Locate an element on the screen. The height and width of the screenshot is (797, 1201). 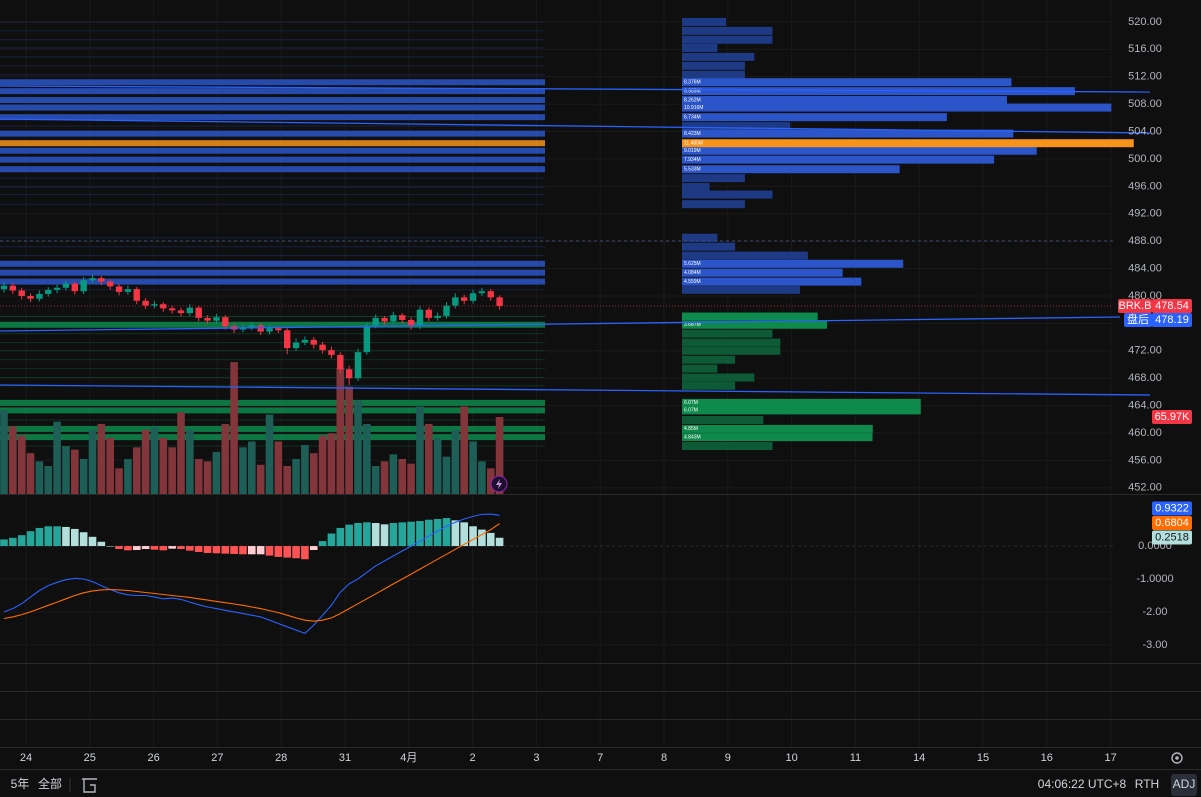
x-tick-label: 31 is located at coordinates (345, 758).